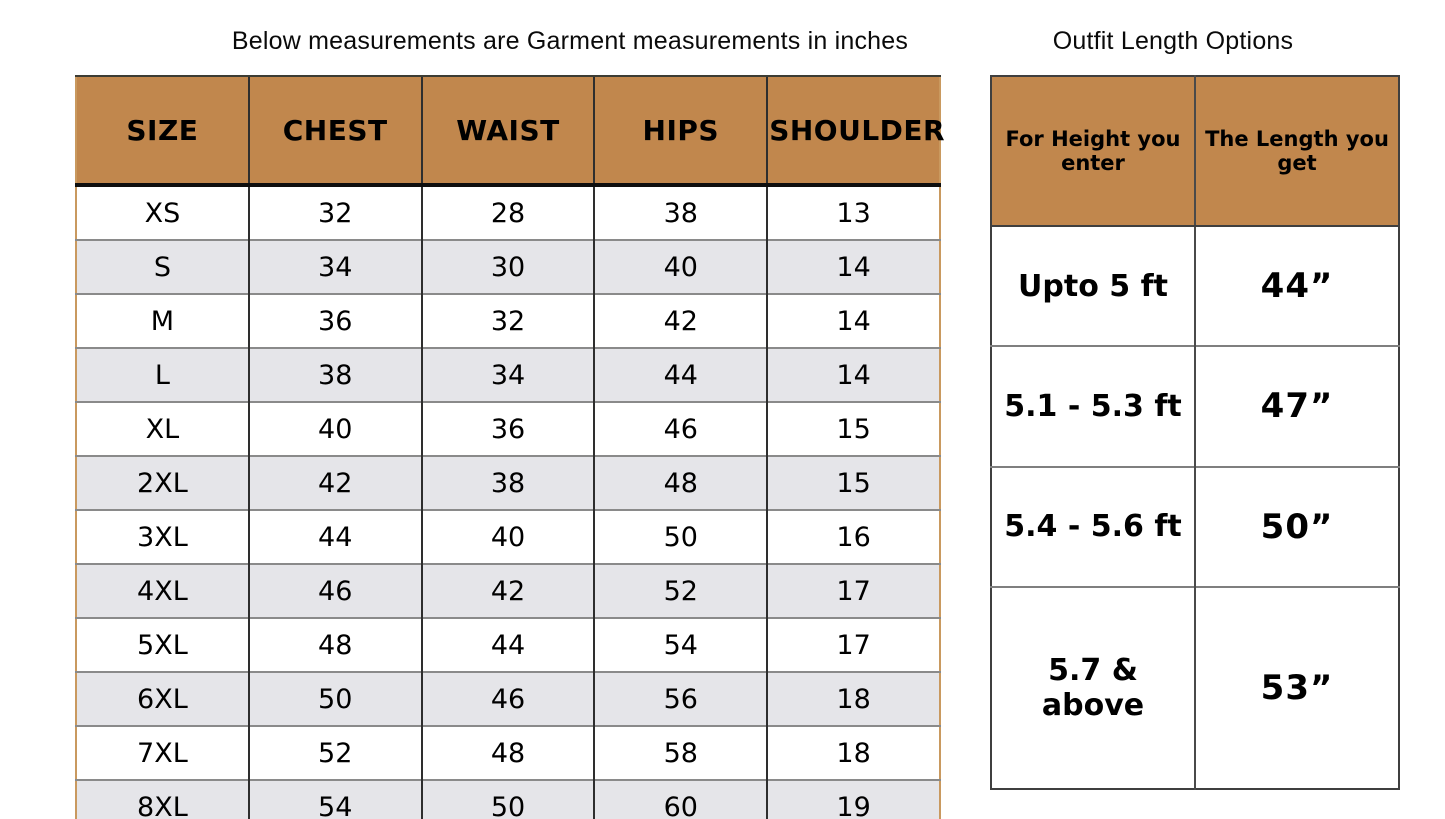  Describe the element at coordinates (162, 590) in the screenshot. I see `table-cell: 4XL` at that location.